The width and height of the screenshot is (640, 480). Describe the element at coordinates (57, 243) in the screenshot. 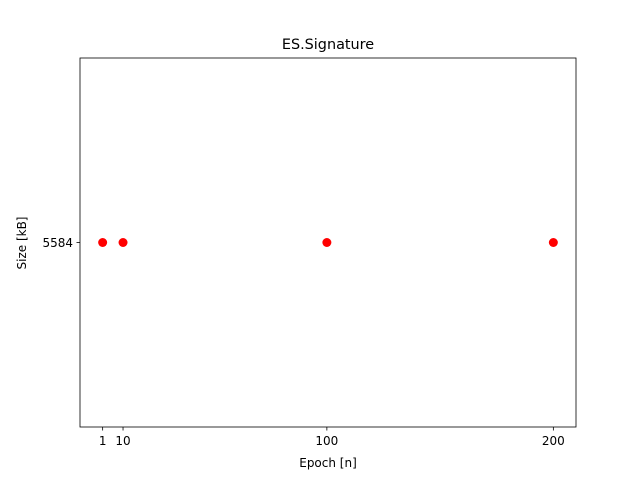

I see `y-tick-label: 5584` at that location.